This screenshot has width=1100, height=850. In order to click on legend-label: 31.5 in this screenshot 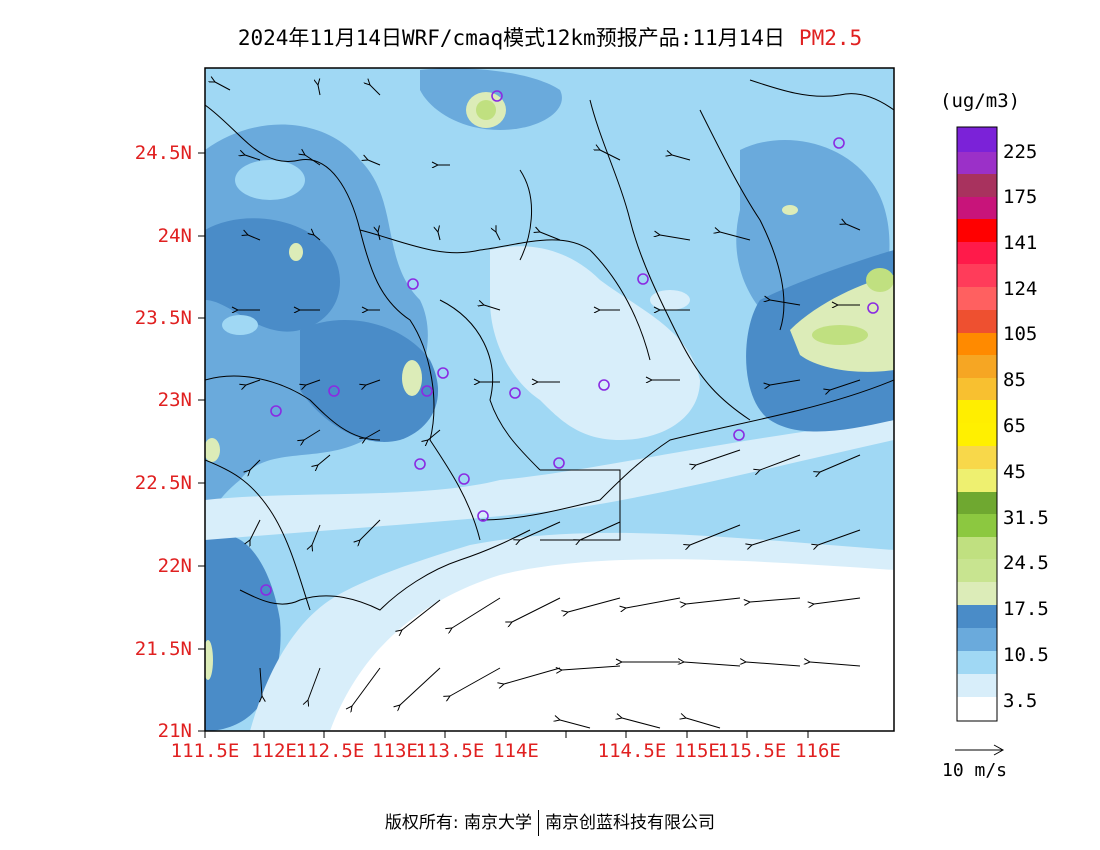, I will do `click(1026, 518)`.